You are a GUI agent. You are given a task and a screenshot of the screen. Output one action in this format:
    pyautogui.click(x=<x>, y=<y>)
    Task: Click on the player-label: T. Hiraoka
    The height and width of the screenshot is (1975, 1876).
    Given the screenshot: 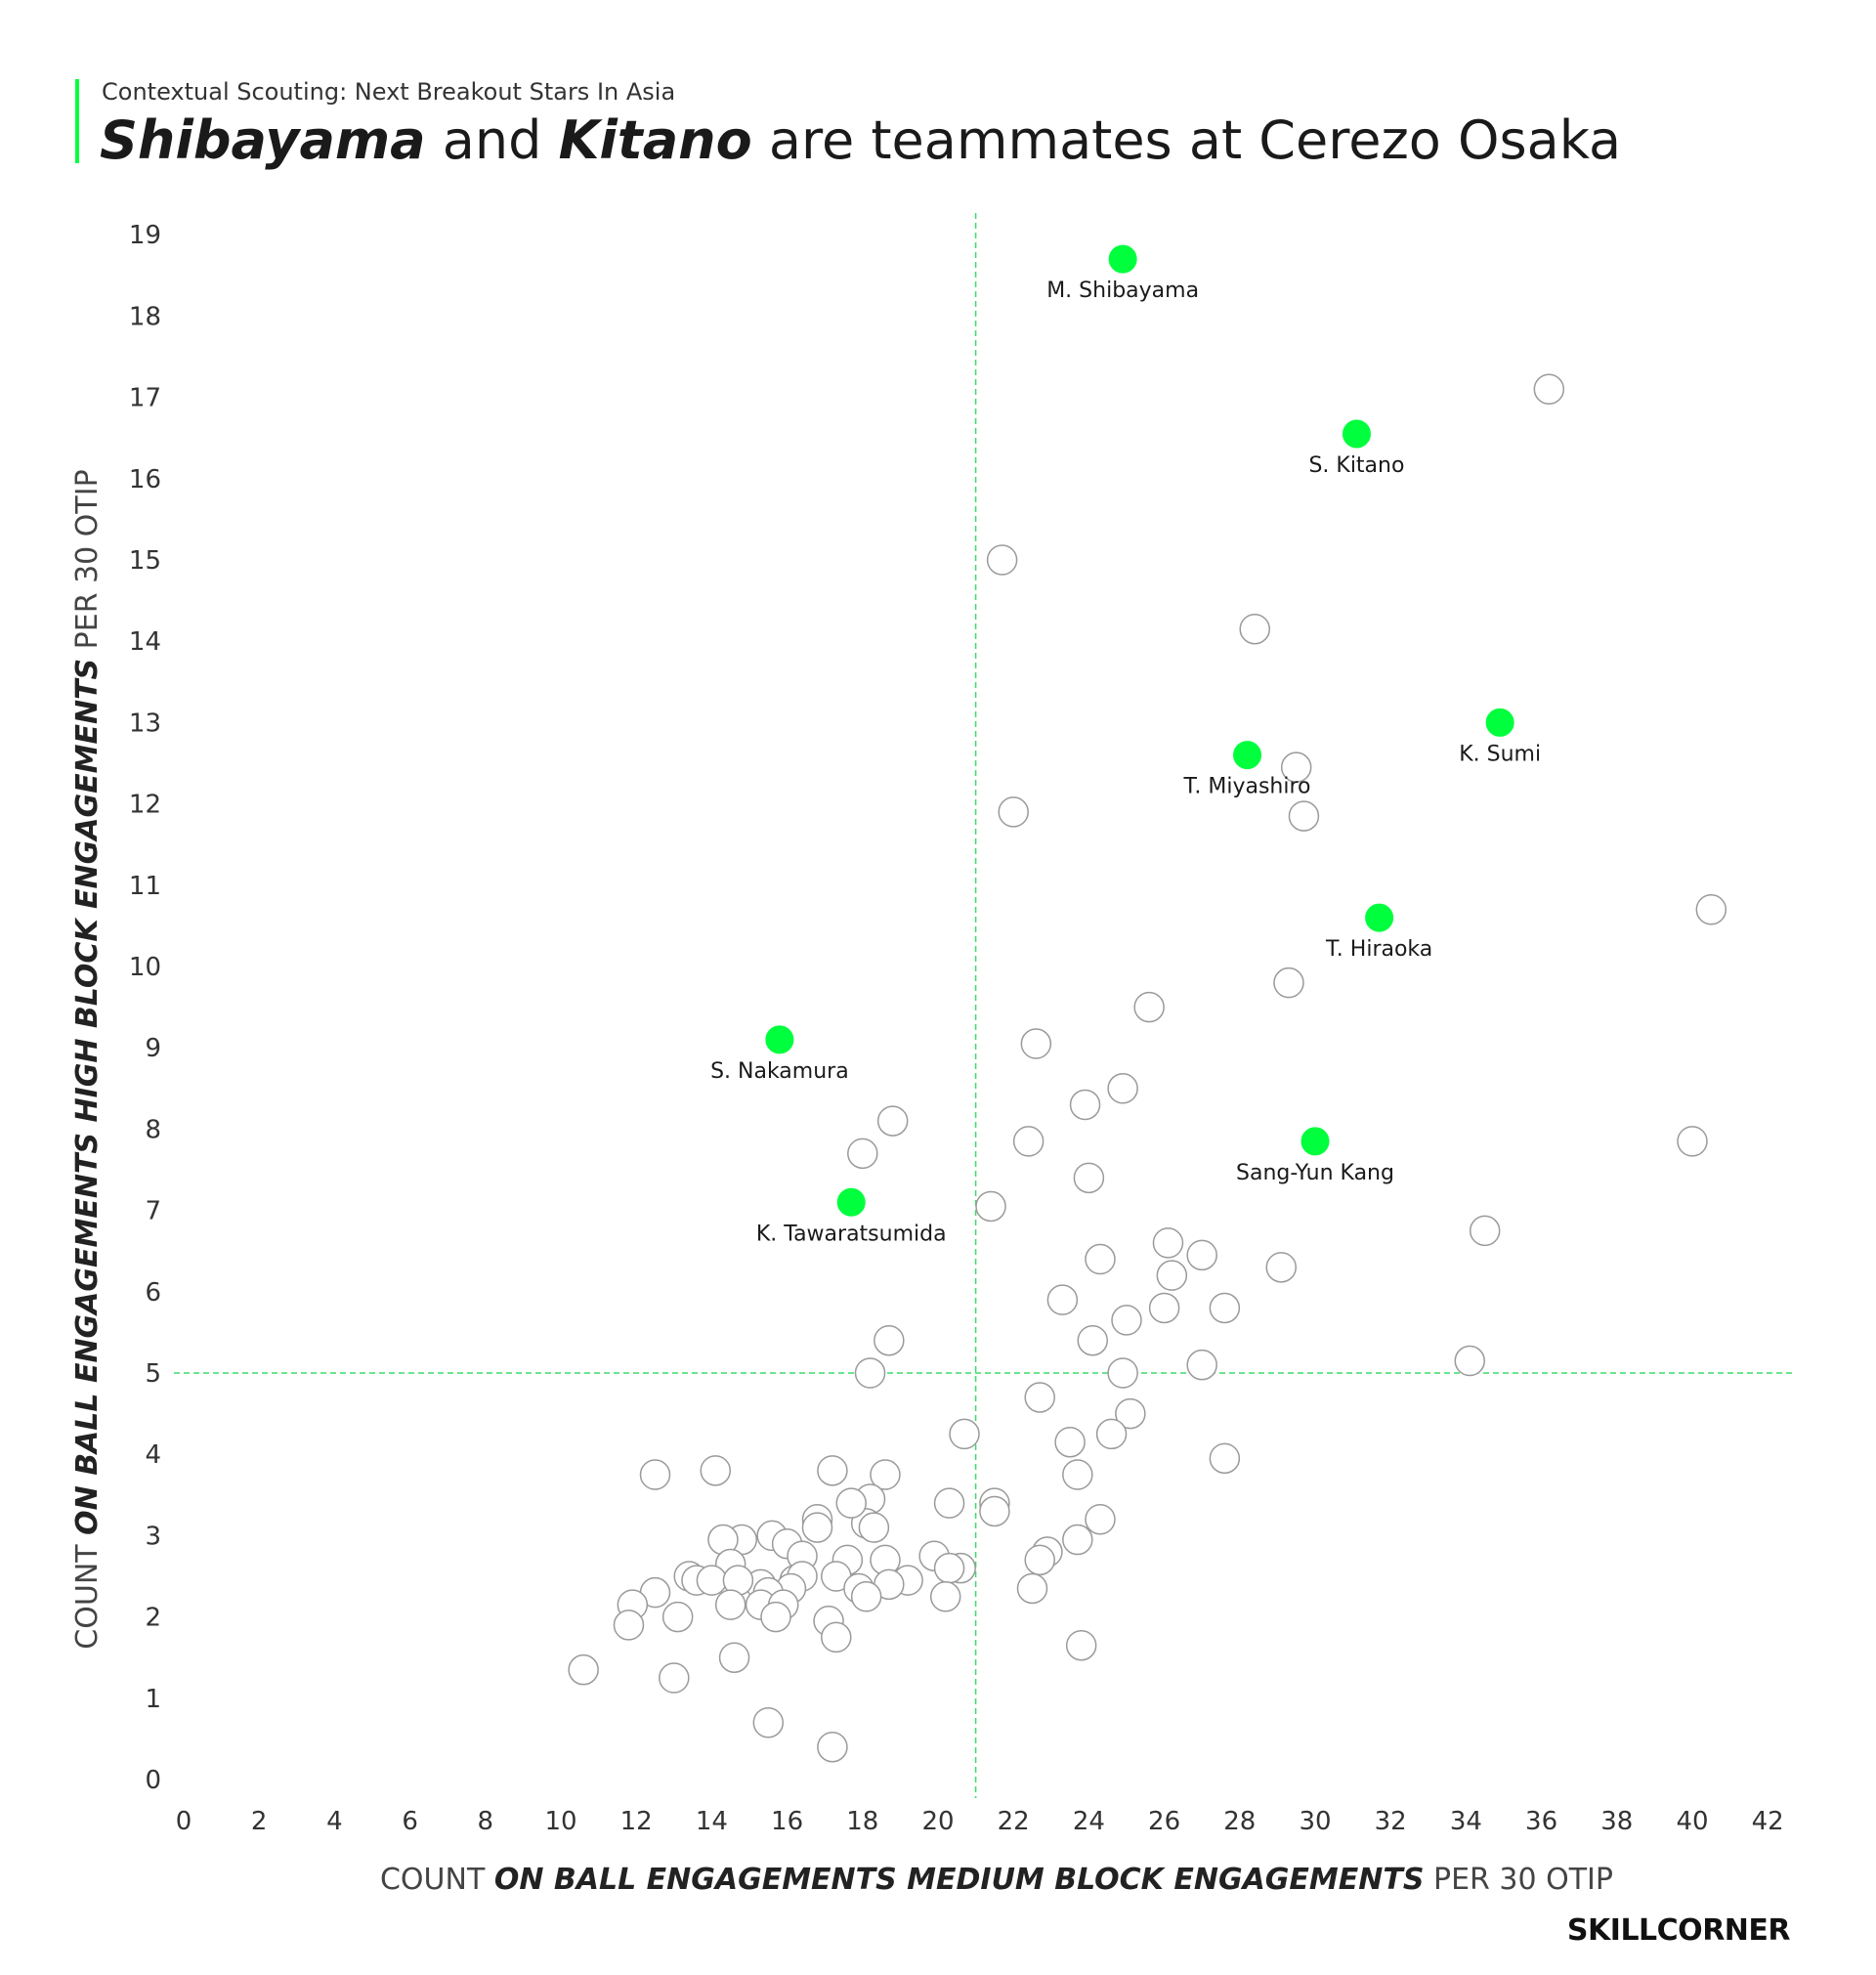 What is the action you would take?
    pyautogui.click(x=1378, y=950)
    